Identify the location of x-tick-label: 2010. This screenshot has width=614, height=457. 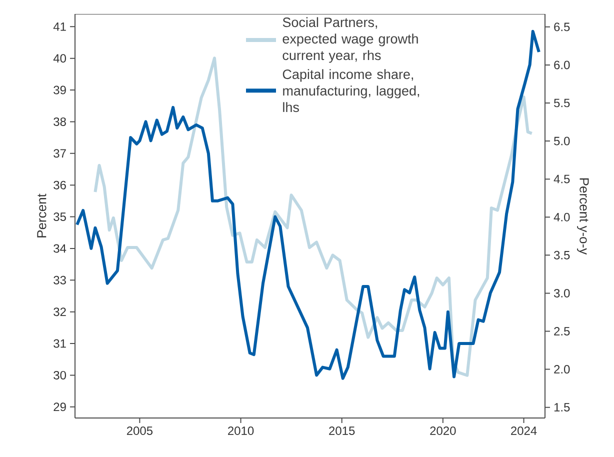
(241, 431).